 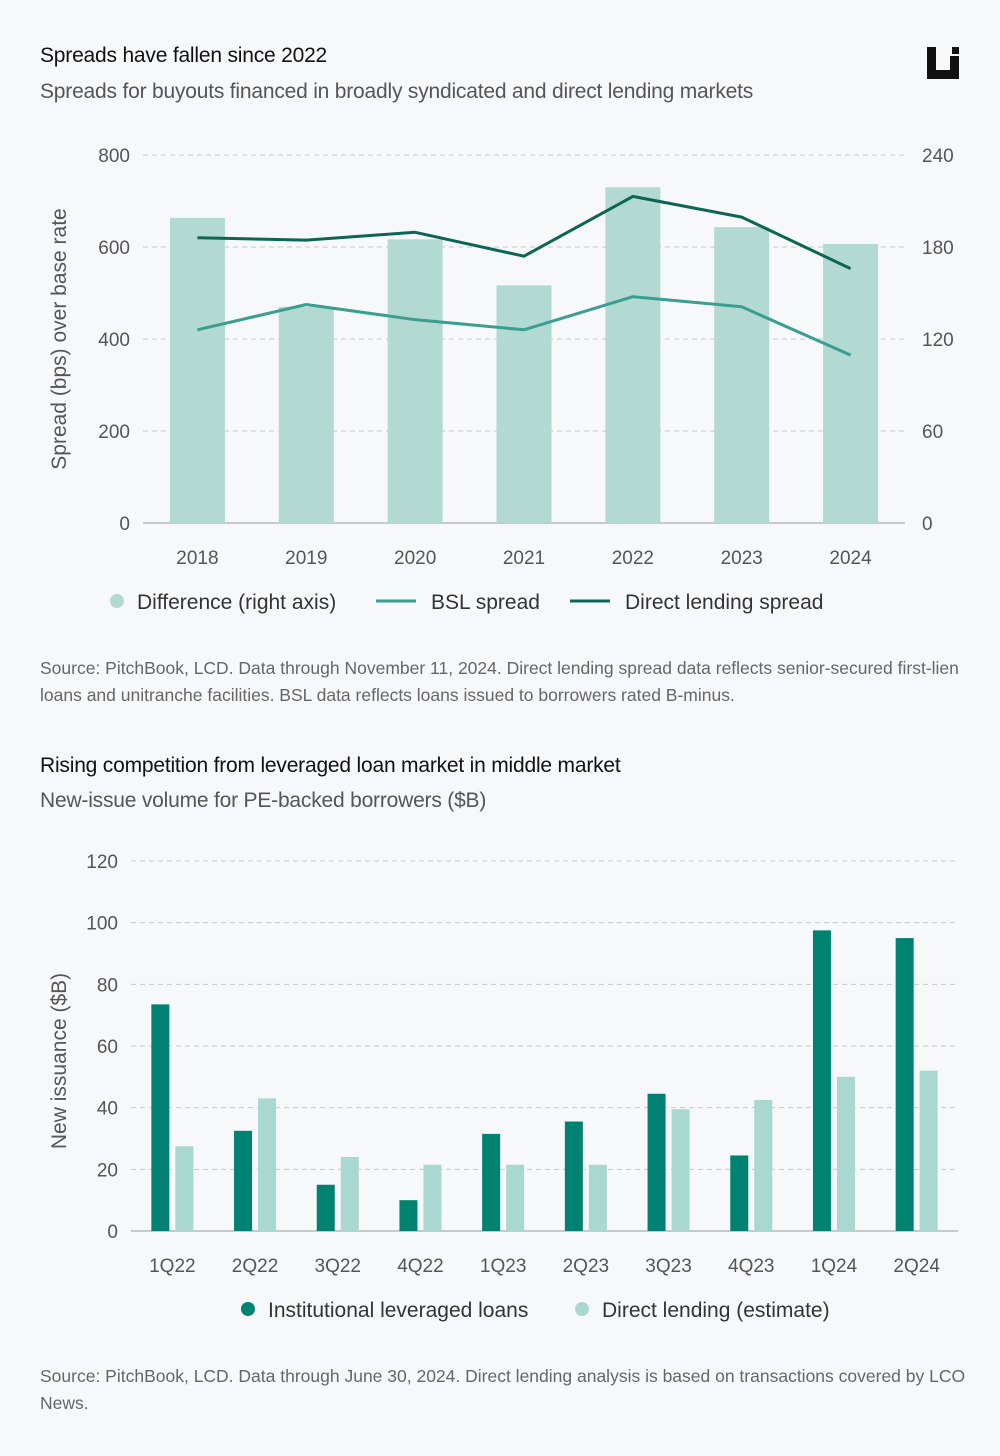 I want to click on y-tick-label: 400, so click(x=114, y=340).